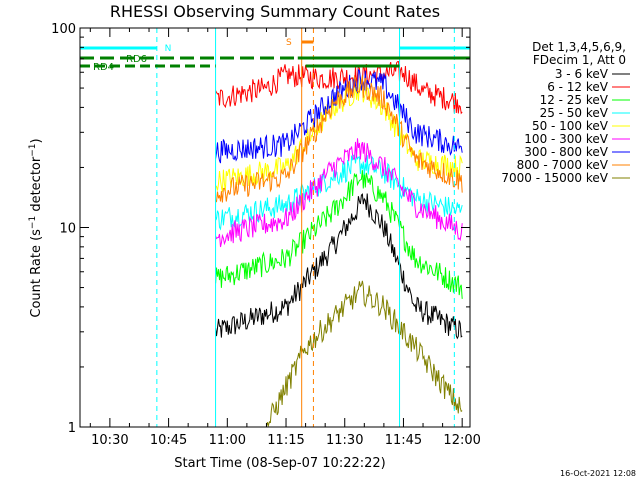 The image size is (640, 480). I want to click on x-tick-label: 11:45, so click(403, 440).